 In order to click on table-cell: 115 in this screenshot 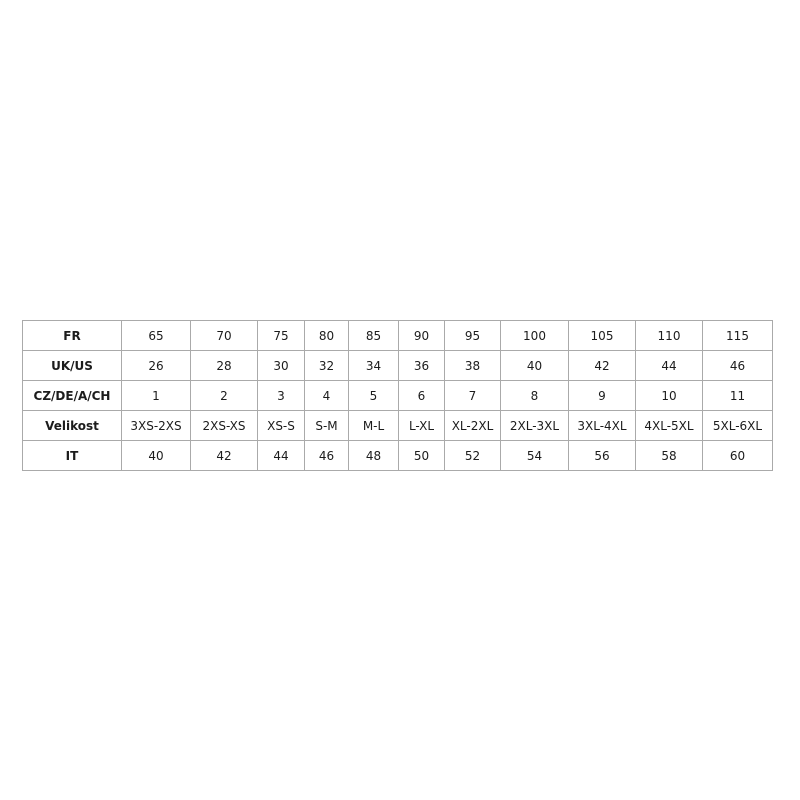, I will do `click(737, 335)`.